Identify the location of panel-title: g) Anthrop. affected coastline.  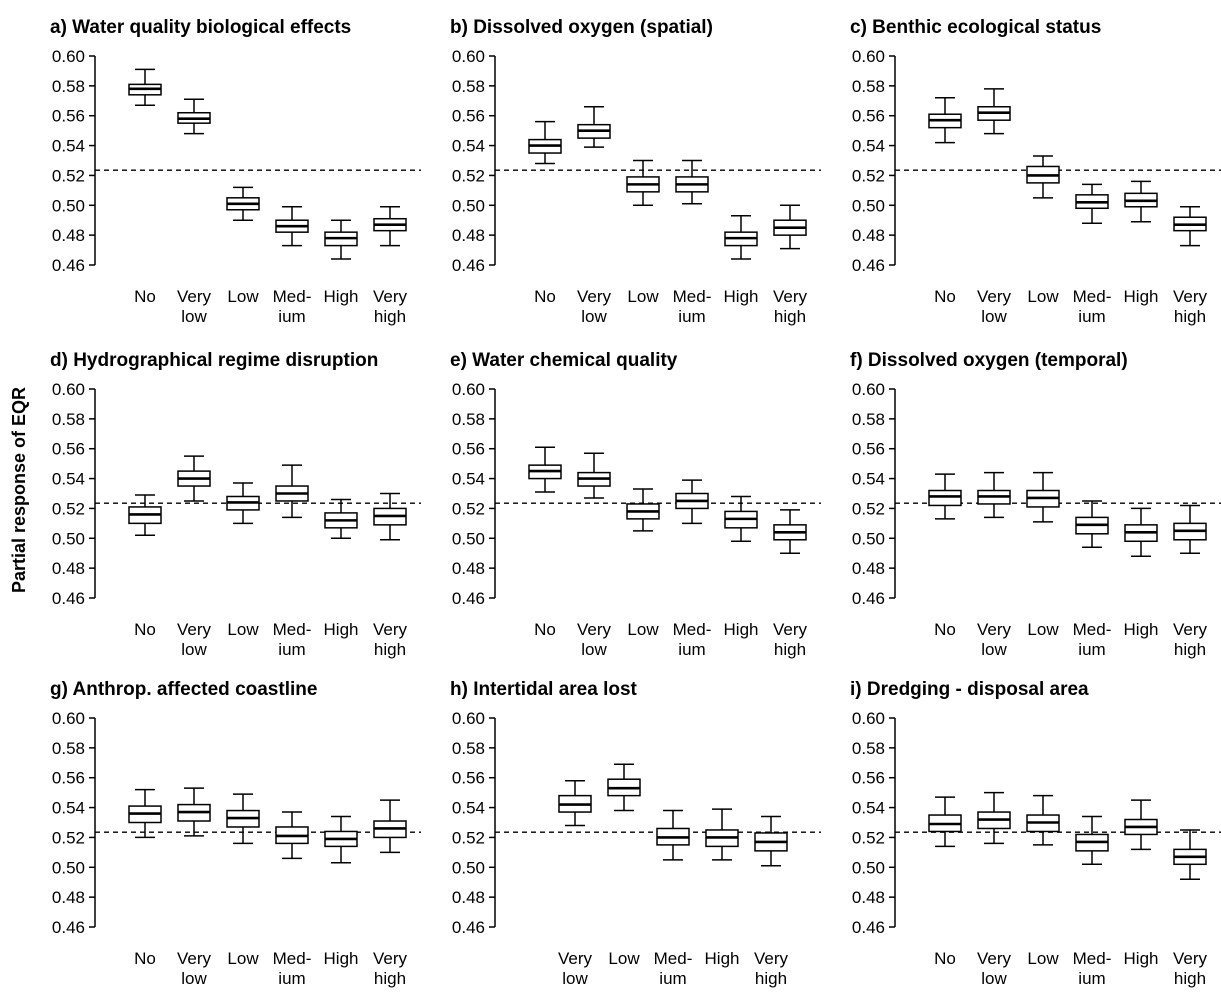
(183, 689).